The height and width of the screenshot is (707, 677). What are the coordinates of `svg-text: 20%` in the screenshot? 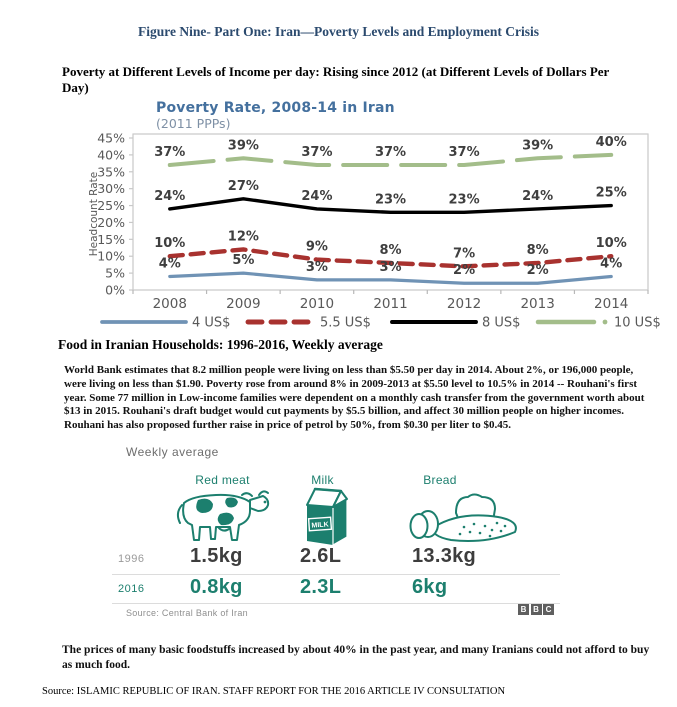 It's located at (111, 222).